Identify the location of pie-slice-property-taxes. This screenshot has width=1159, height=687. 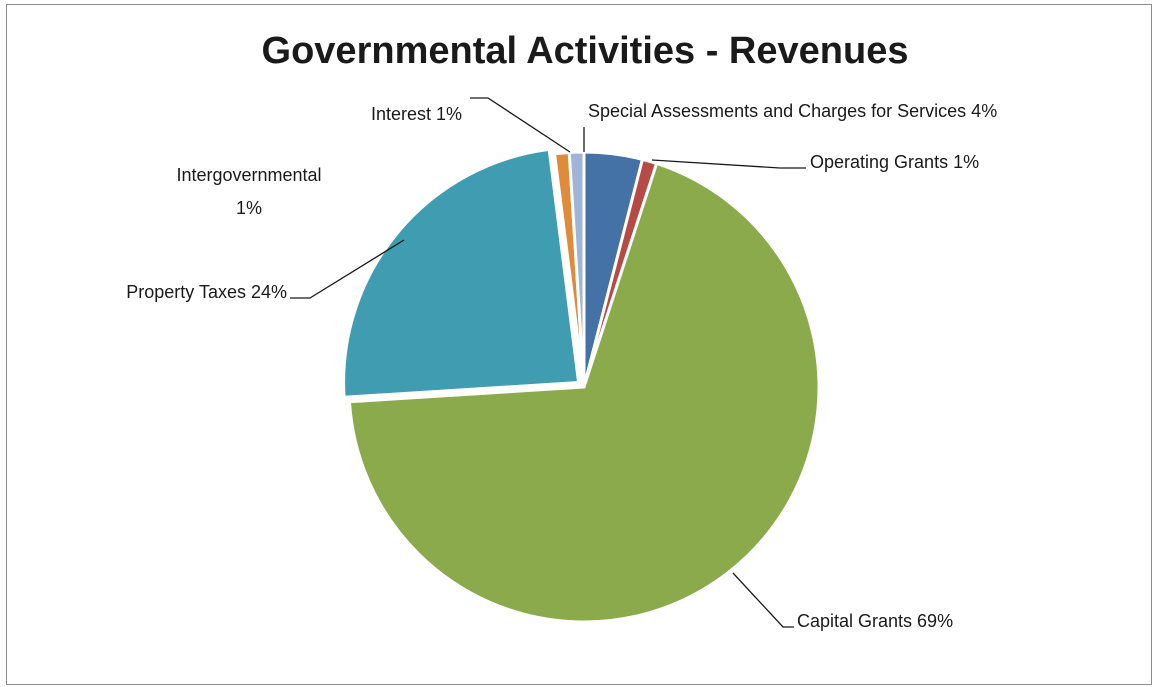
(461, 273).